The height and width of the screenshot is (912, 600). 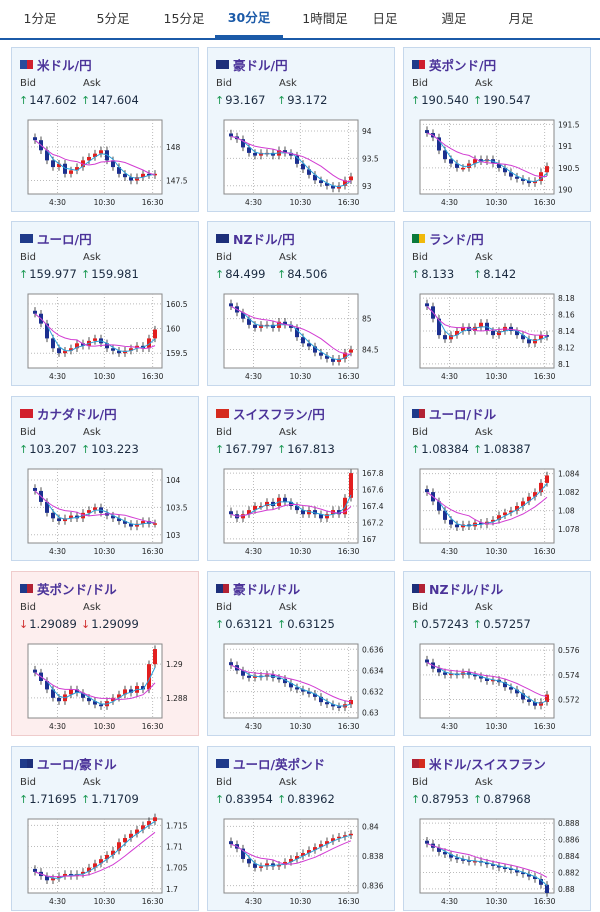 What do you see at coordinates (267, 589) in the screenshot?
I see `pair-name: 豪ドル/ドル` at bounding box center [267, 589].